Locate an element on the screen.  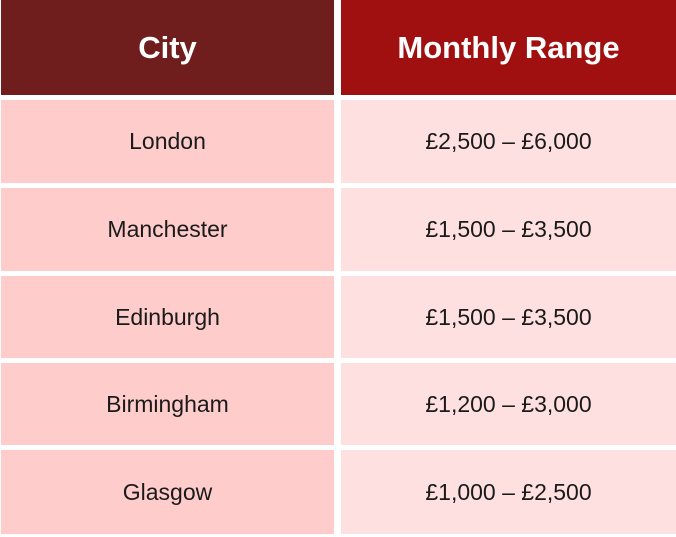
table-row-city: Glasgow is located at coordinates (167, 492).